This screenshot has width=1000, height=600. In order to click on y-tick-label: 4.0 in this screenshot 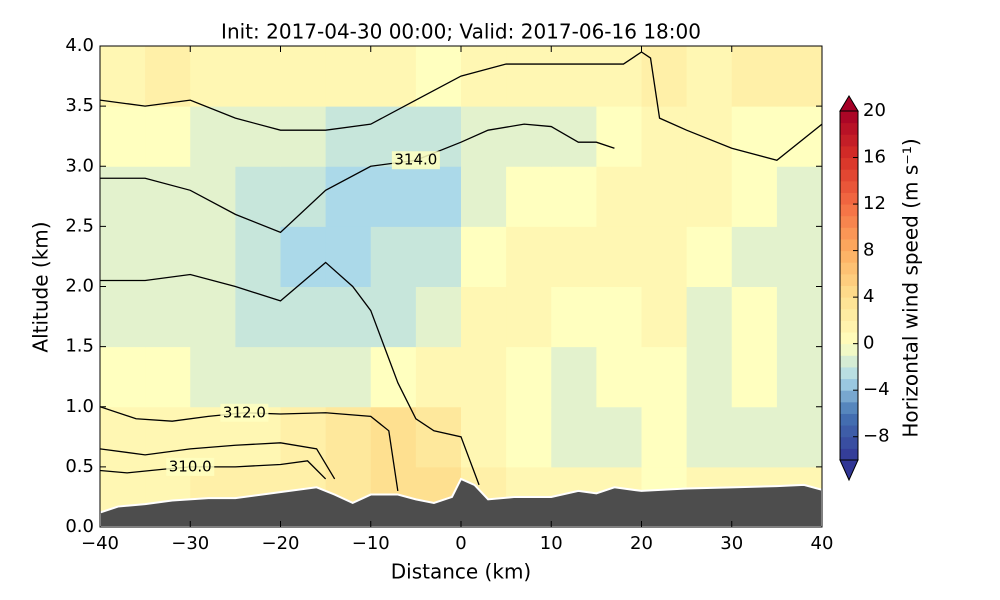, I will do `click(79, 45)`.